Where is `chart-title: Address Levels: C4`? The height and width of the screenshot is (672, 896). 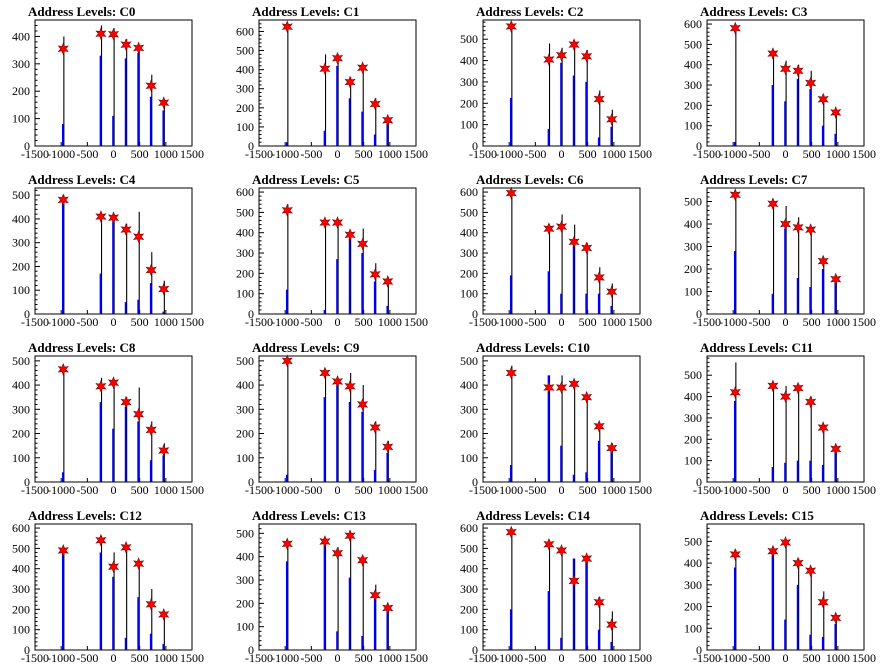
chart-title: Address Levels: C4 is located at coordinates (82, 179).